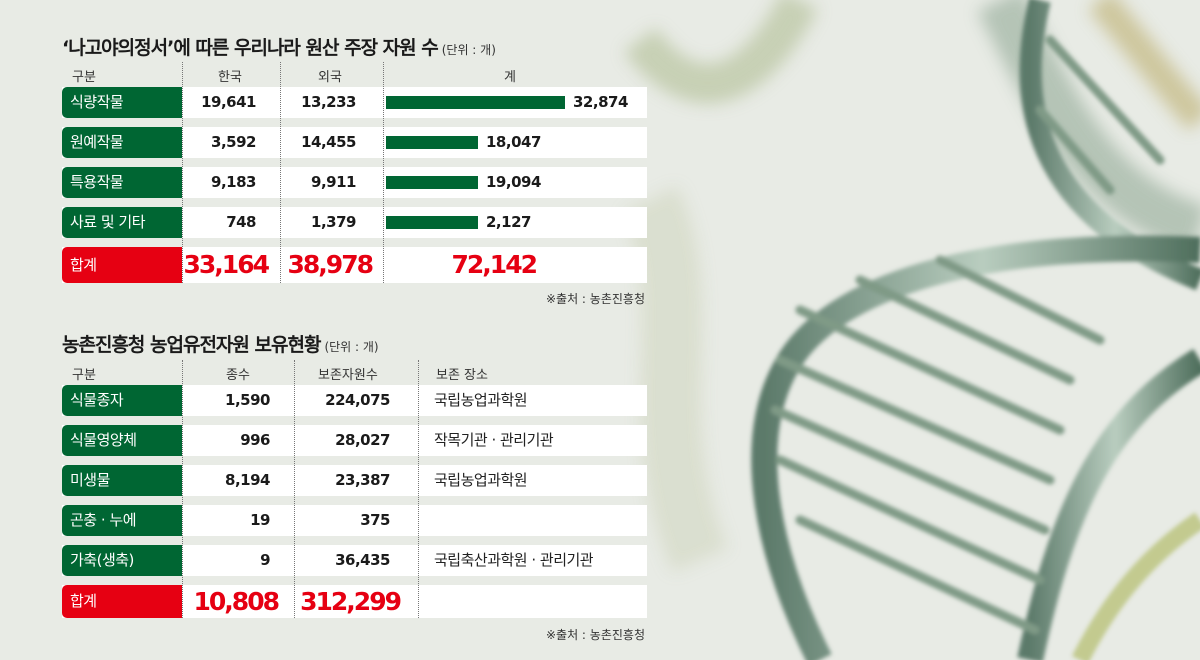 This screenshot has height=660, width=1200. Describe the element at coordinates (513, 142) in the screenshot. I see `total-value: 18,047` at that location.